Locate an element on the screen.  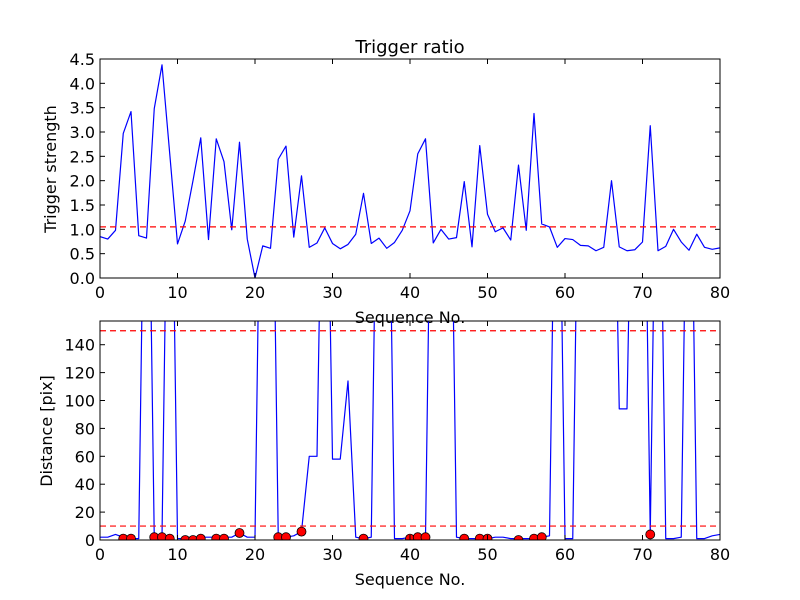
y-tick-label: 140 is located at coordinates (79, 345).